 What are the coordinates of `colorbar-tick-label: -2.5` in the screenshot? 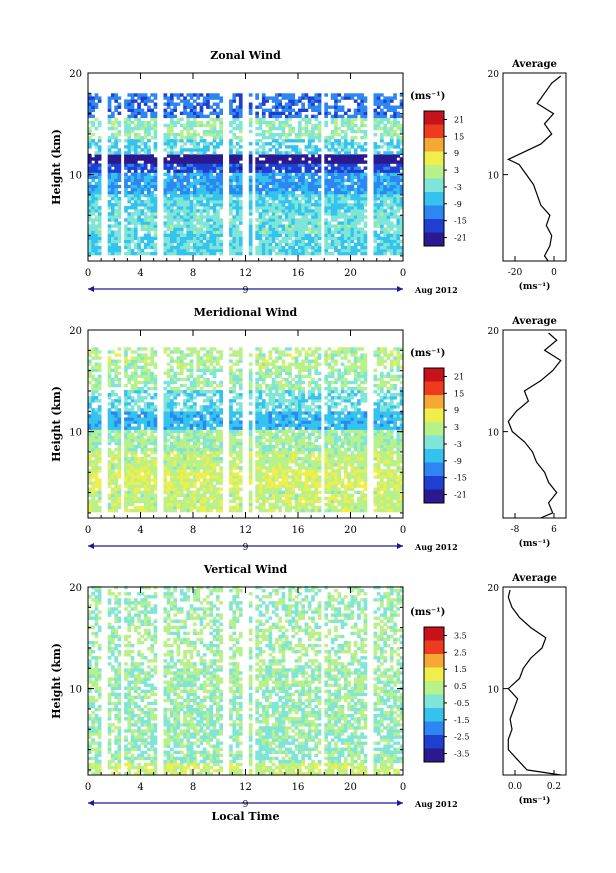 It's located at (461, 737).